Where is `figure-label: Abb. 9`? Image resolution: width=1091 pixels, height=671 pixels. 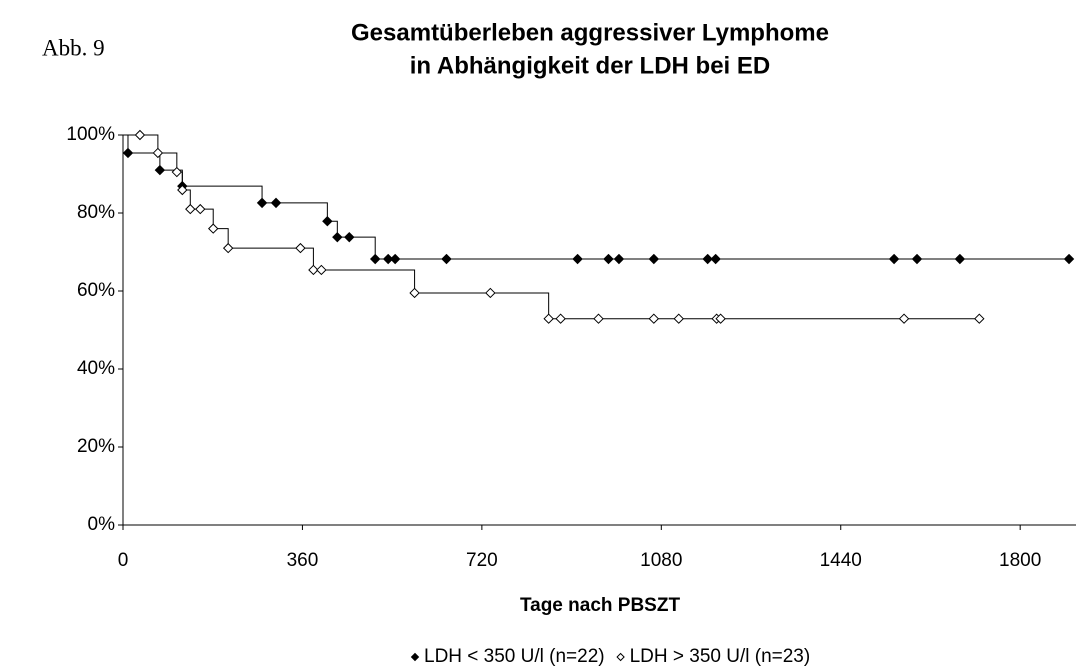 figure-label: Abb. 9 is located at coordinates (73, 47).